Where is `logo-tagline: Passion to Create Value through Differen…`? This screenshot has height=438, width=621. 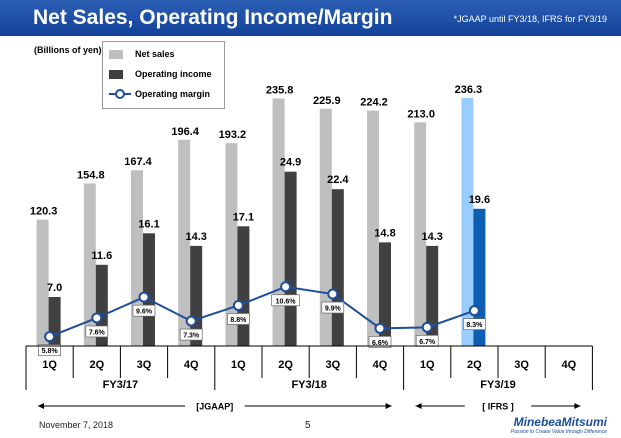
logo-tagline: Passion to Create Value through Differen… is located at coordinates (558, 432).